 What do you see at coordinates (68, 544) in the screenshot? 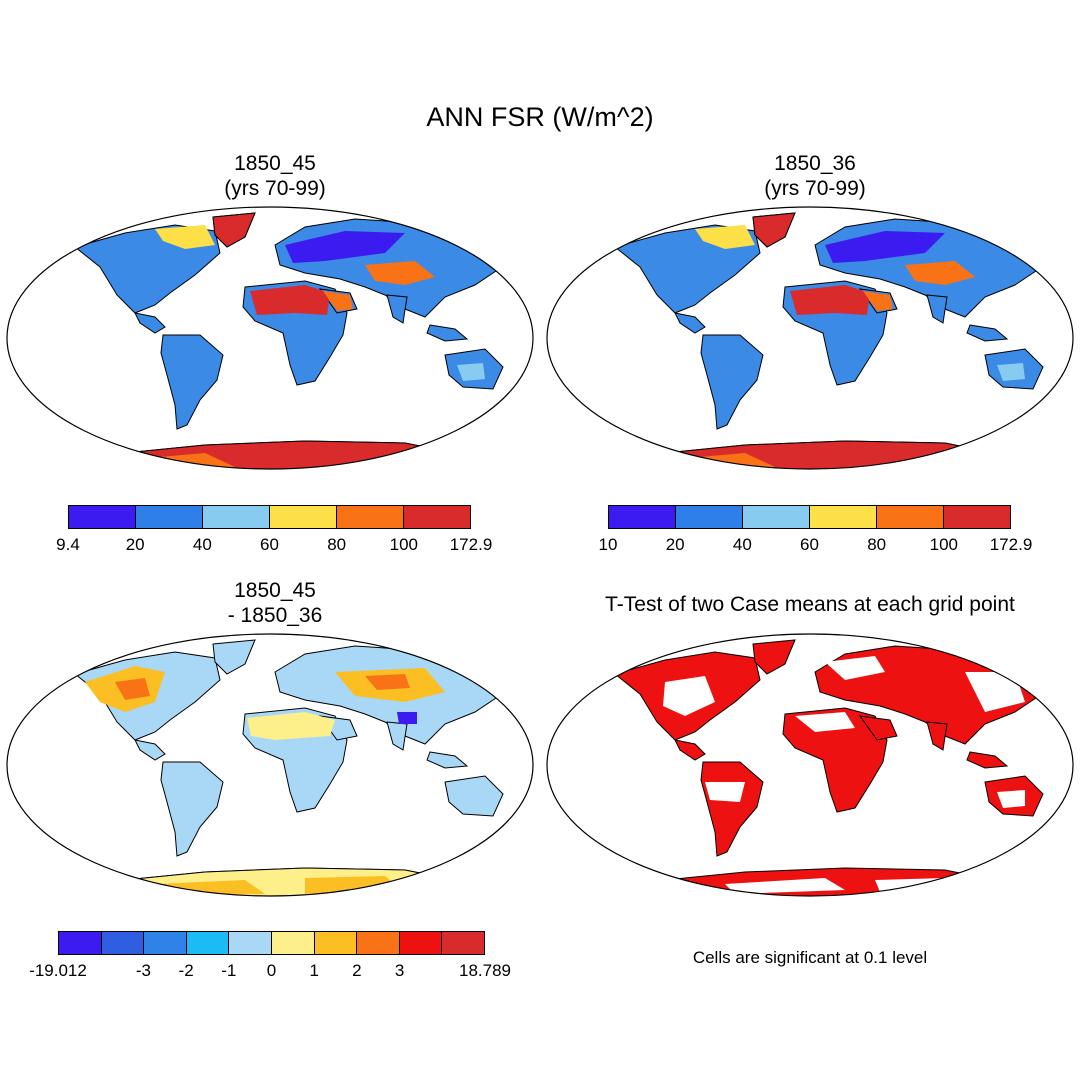
I see `colorbar-tick-label: 9.4` at bounding box center [68, 544].